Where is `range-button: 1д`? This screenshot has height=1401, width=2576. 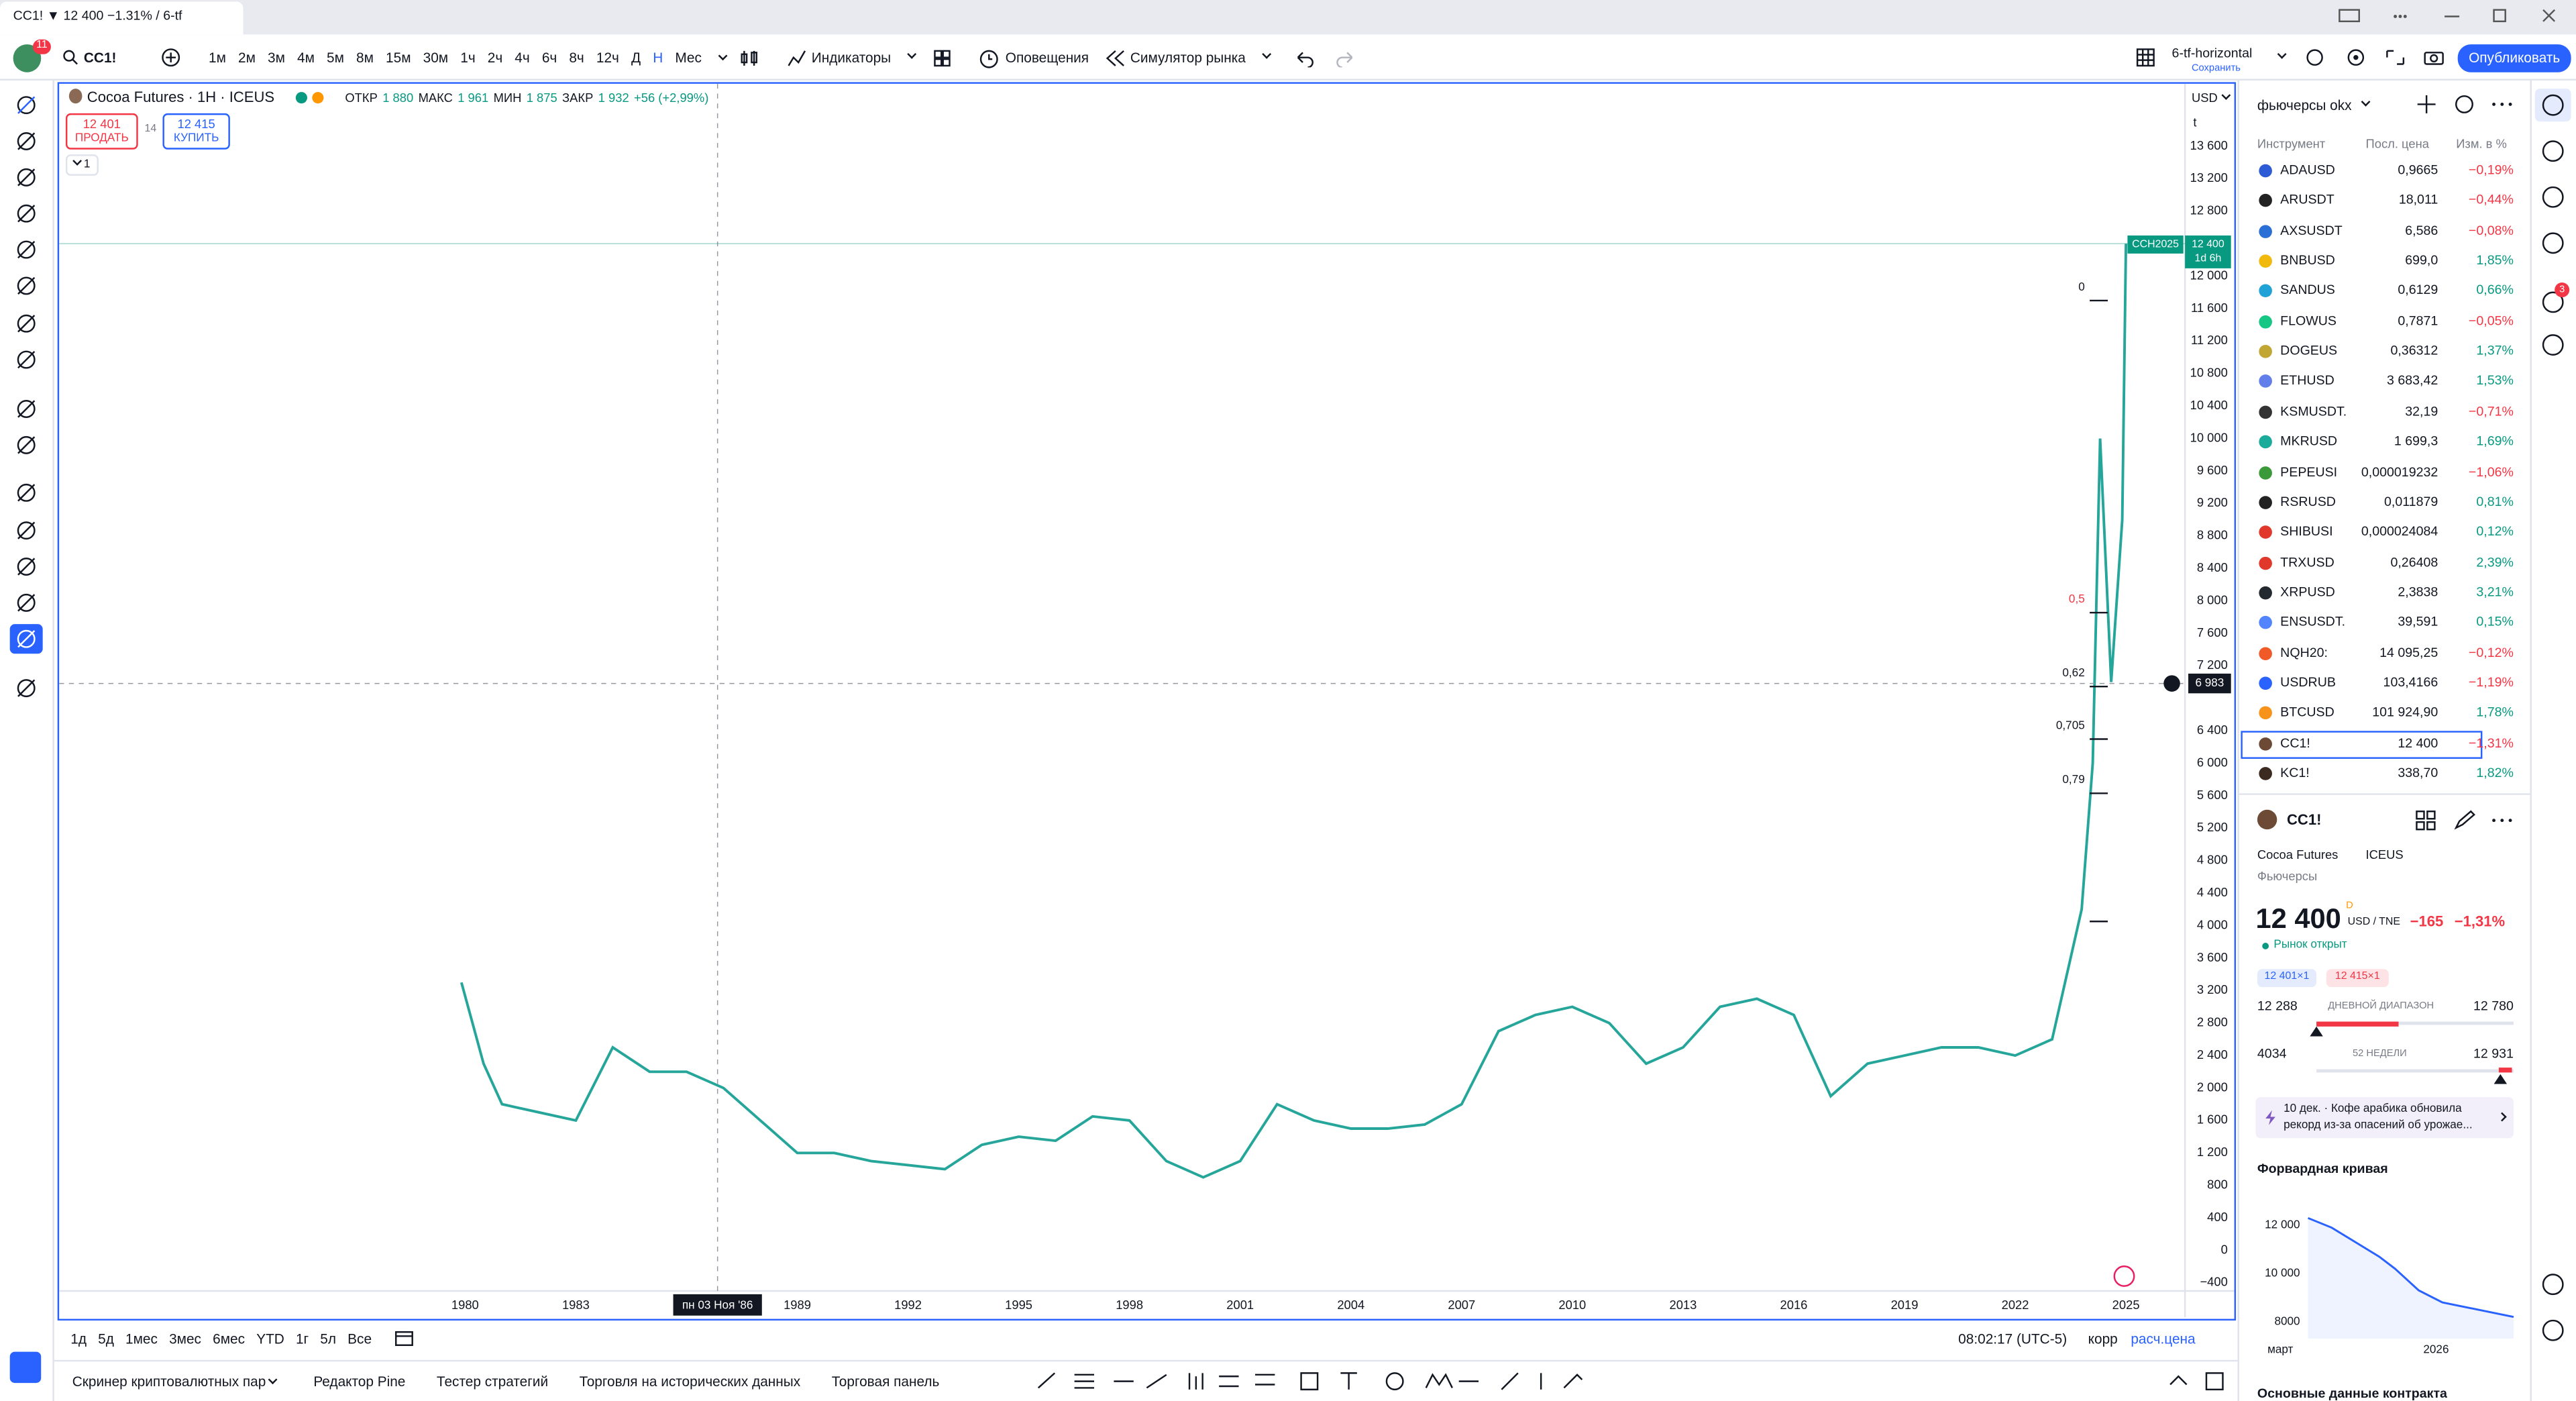
range-button: 1д is located at coordinates (78, 1338).